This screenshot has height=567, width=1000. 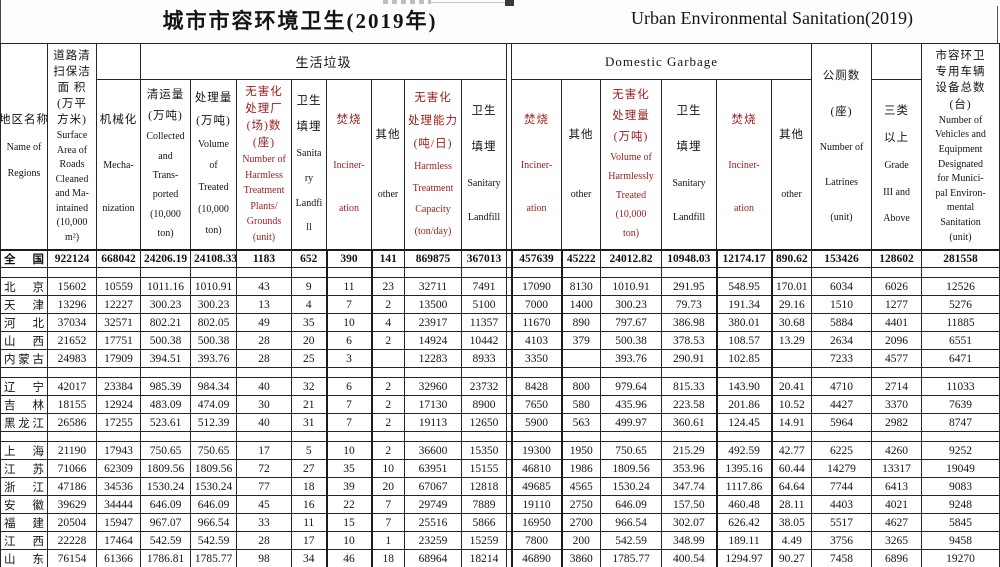 What do you see at coordinates (897, 304) in the screenshot?
I see `cell-grade-iii: 1277` at bounding box center [897, 304].